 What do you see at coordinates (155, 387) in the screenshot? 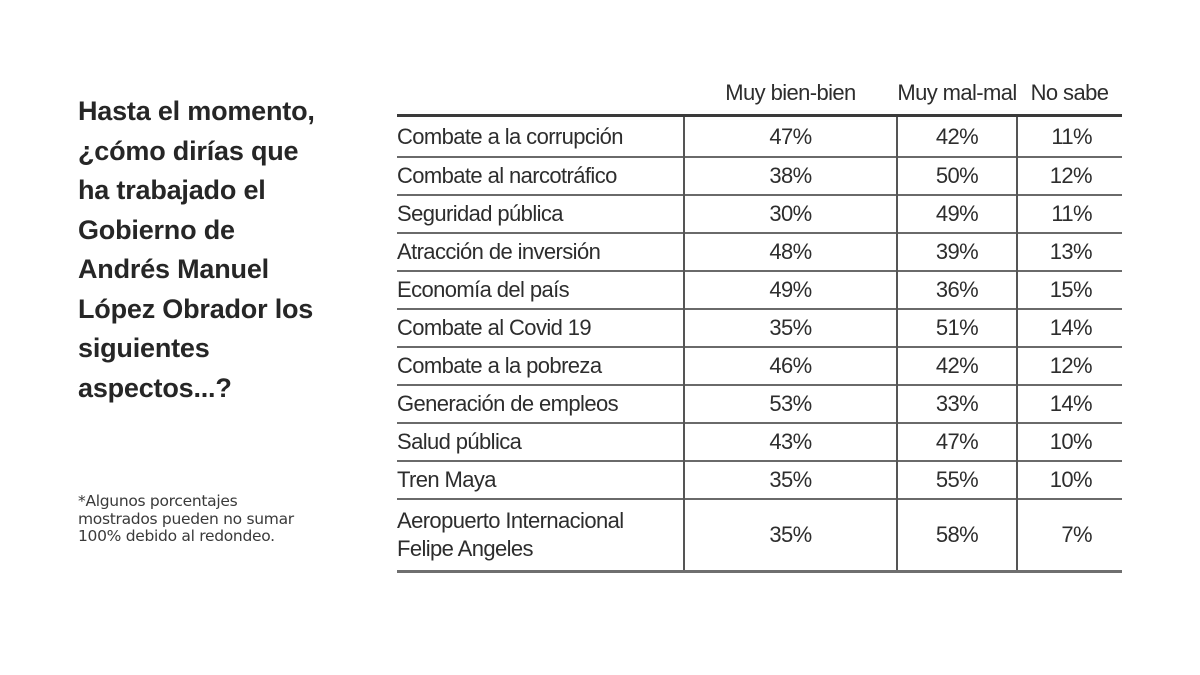
I see `question-line: aspectos...?` at bounding box center [155, 387].